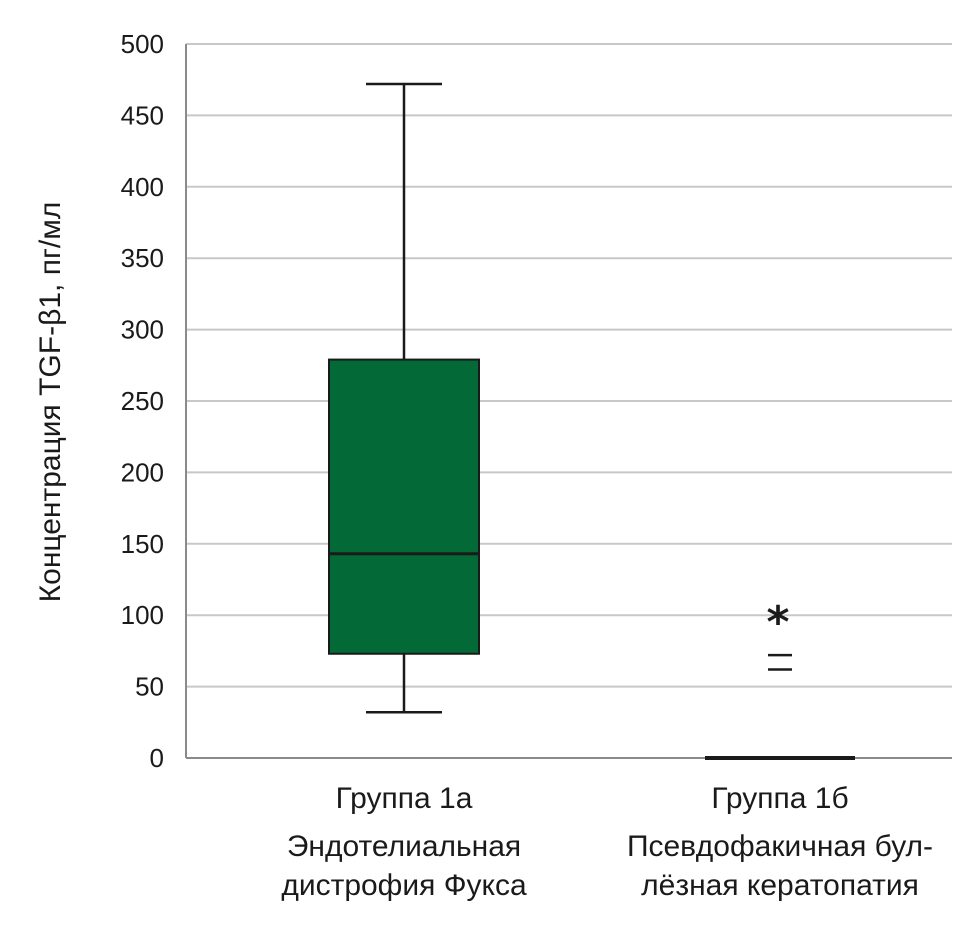 This screenshot has height=930, width=978. What do you see at coordinates (142, 115) in the screenshot?
I see `y-tick-label-450: 450` at bounding box center [142, 115].